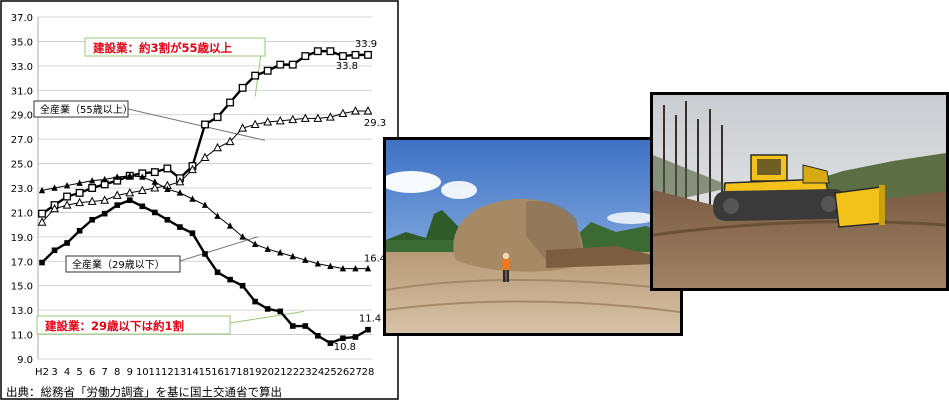 The image size is (949, 400). Describe the element at coordinates (22, 165) in the screenshot. I see `y-tick-label: 25.0` at that location.